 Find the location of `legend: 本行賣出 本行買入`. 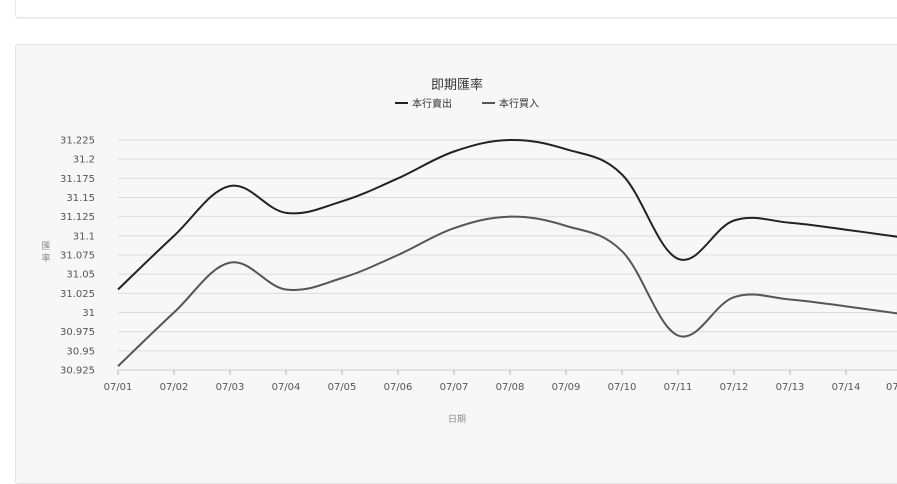

legend: 本行賣出 本行買入 is located at coordinates (467, 103).